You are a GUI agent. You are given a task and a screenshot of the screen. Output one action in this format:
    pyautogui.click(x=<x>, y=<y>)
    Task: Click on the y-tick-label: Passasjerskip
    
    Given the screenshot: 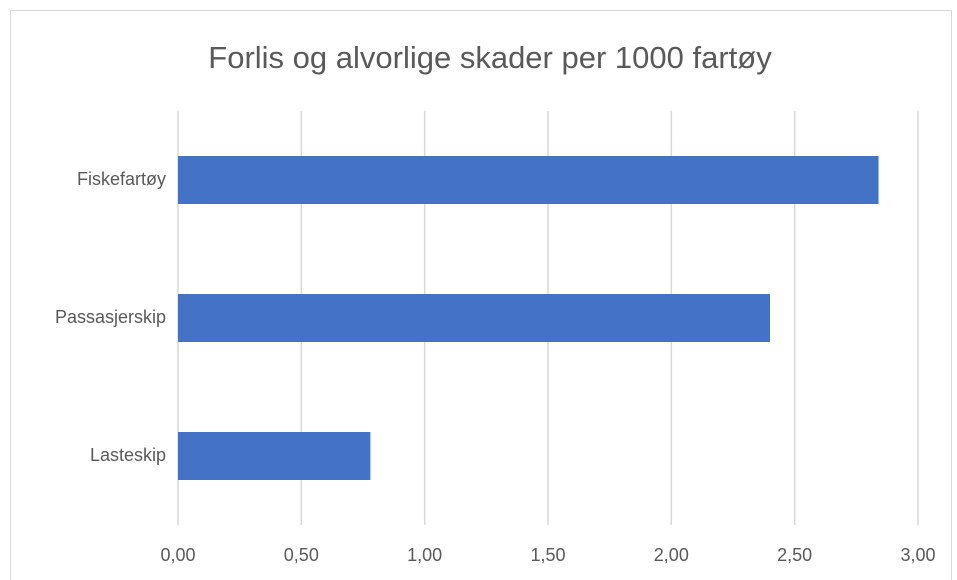 What is the action you would take?
    pyautogui.click(x=110, y=317)
    